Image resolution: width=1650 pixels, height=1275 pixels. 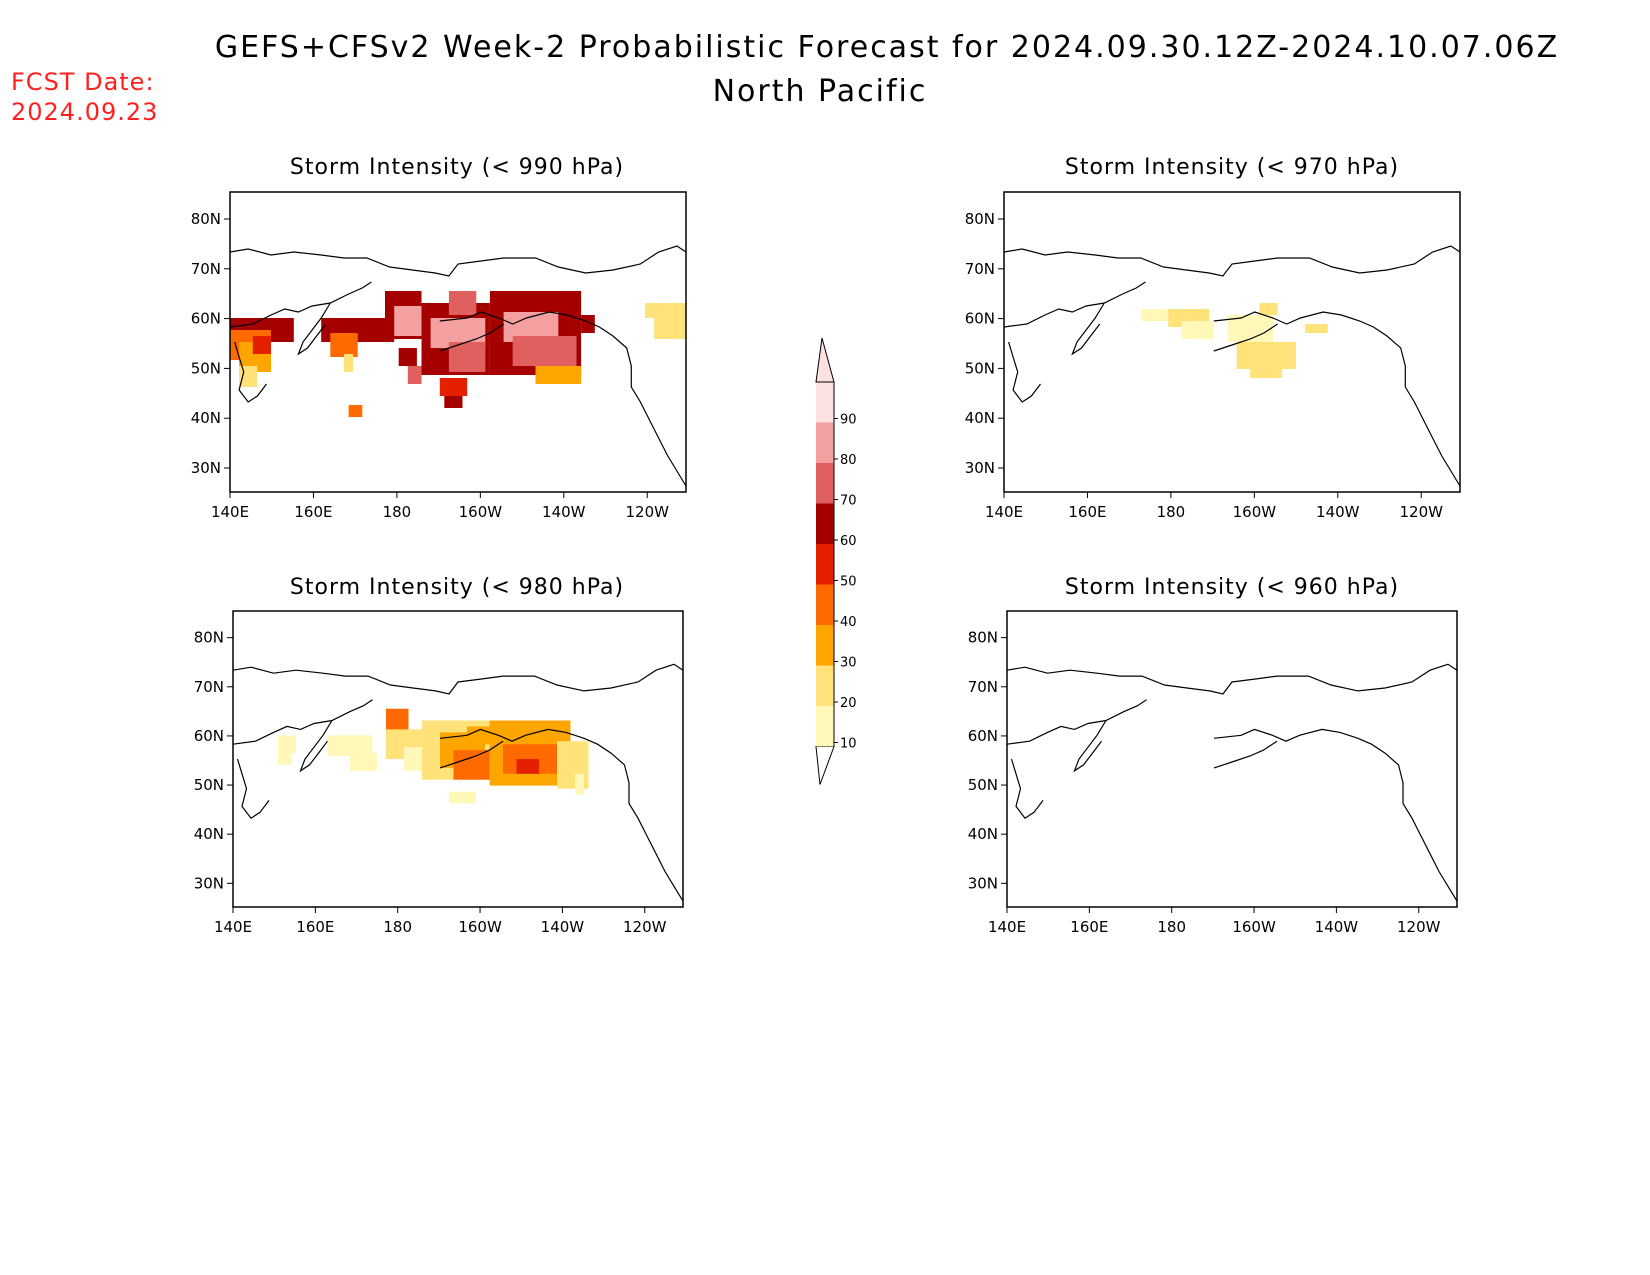 I want to click on colorbar-label: 10, so click(x=848, y=744).